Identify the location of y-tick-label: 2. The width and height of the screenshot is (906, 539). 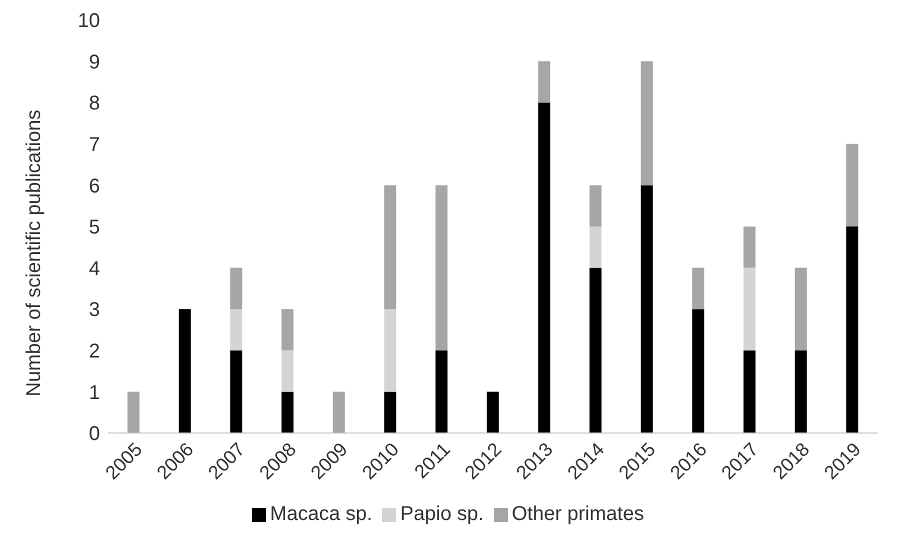
(94, 351).